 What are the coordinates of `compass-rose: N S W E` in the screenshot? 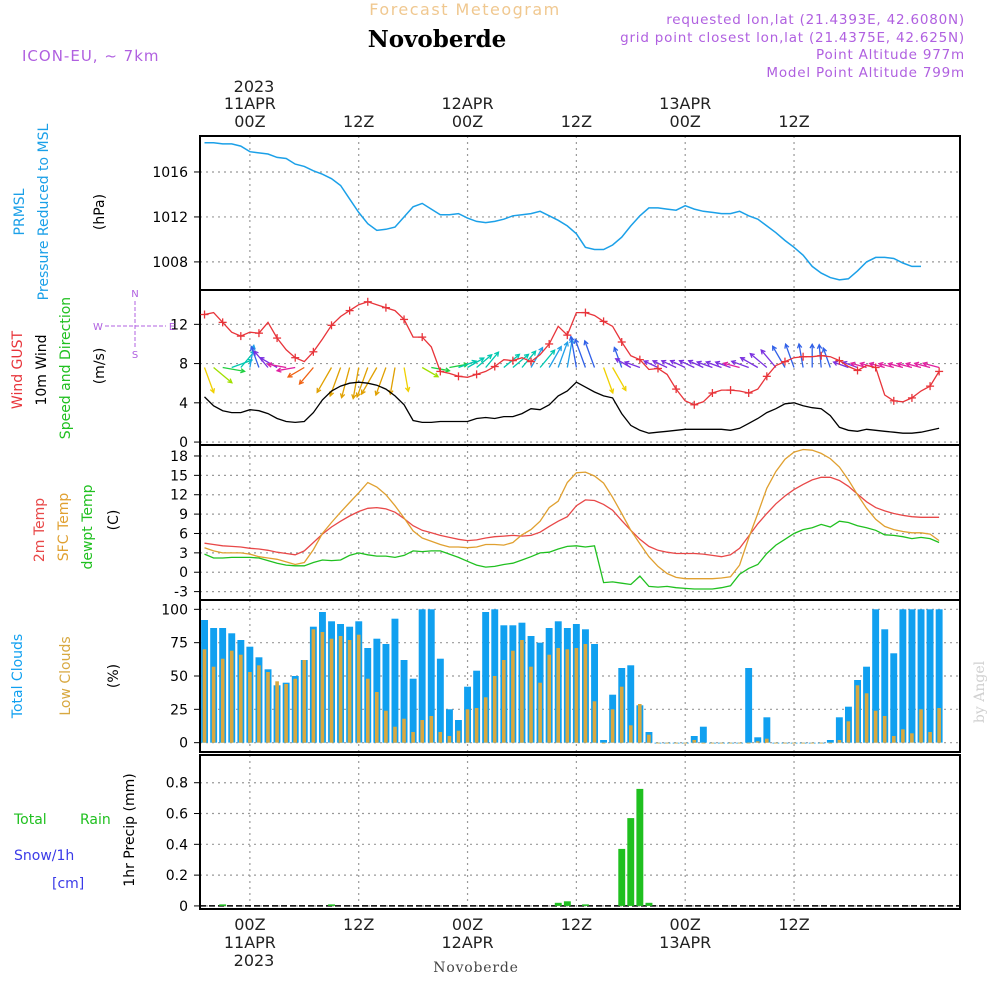 It's located at (134, 325).